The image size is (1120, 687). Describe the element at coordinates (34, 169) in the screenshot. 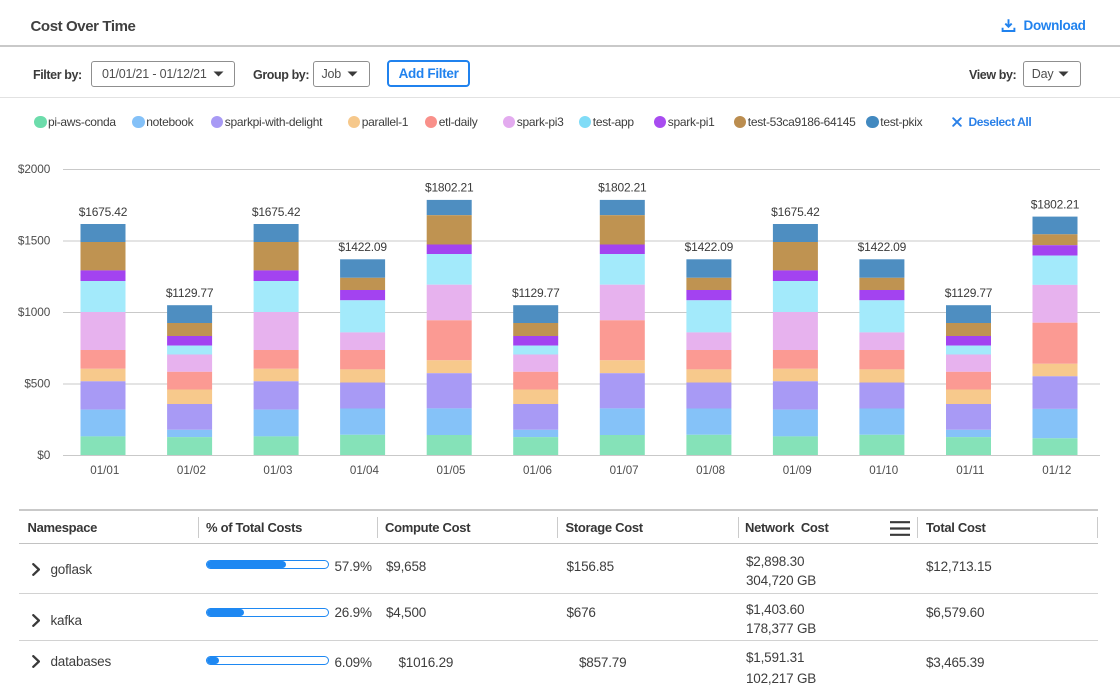

I see `svg-text: $2000` at that location.